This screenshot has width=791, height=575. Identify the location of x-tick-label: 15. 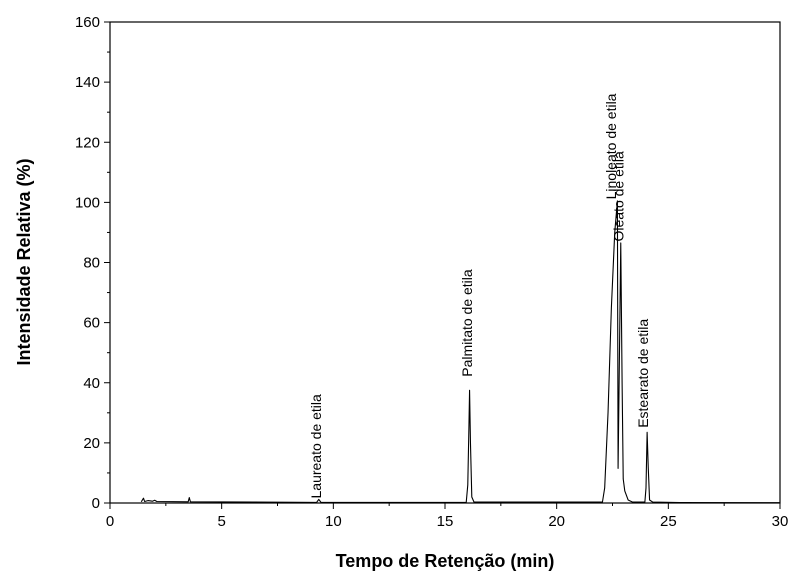
(445, 521).